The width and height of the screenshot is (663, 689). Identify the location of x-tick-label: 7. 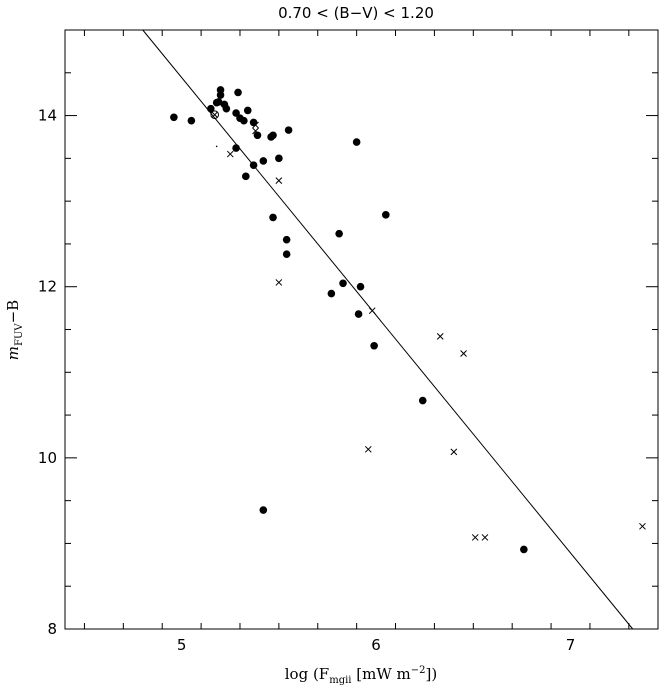
(571, 645).